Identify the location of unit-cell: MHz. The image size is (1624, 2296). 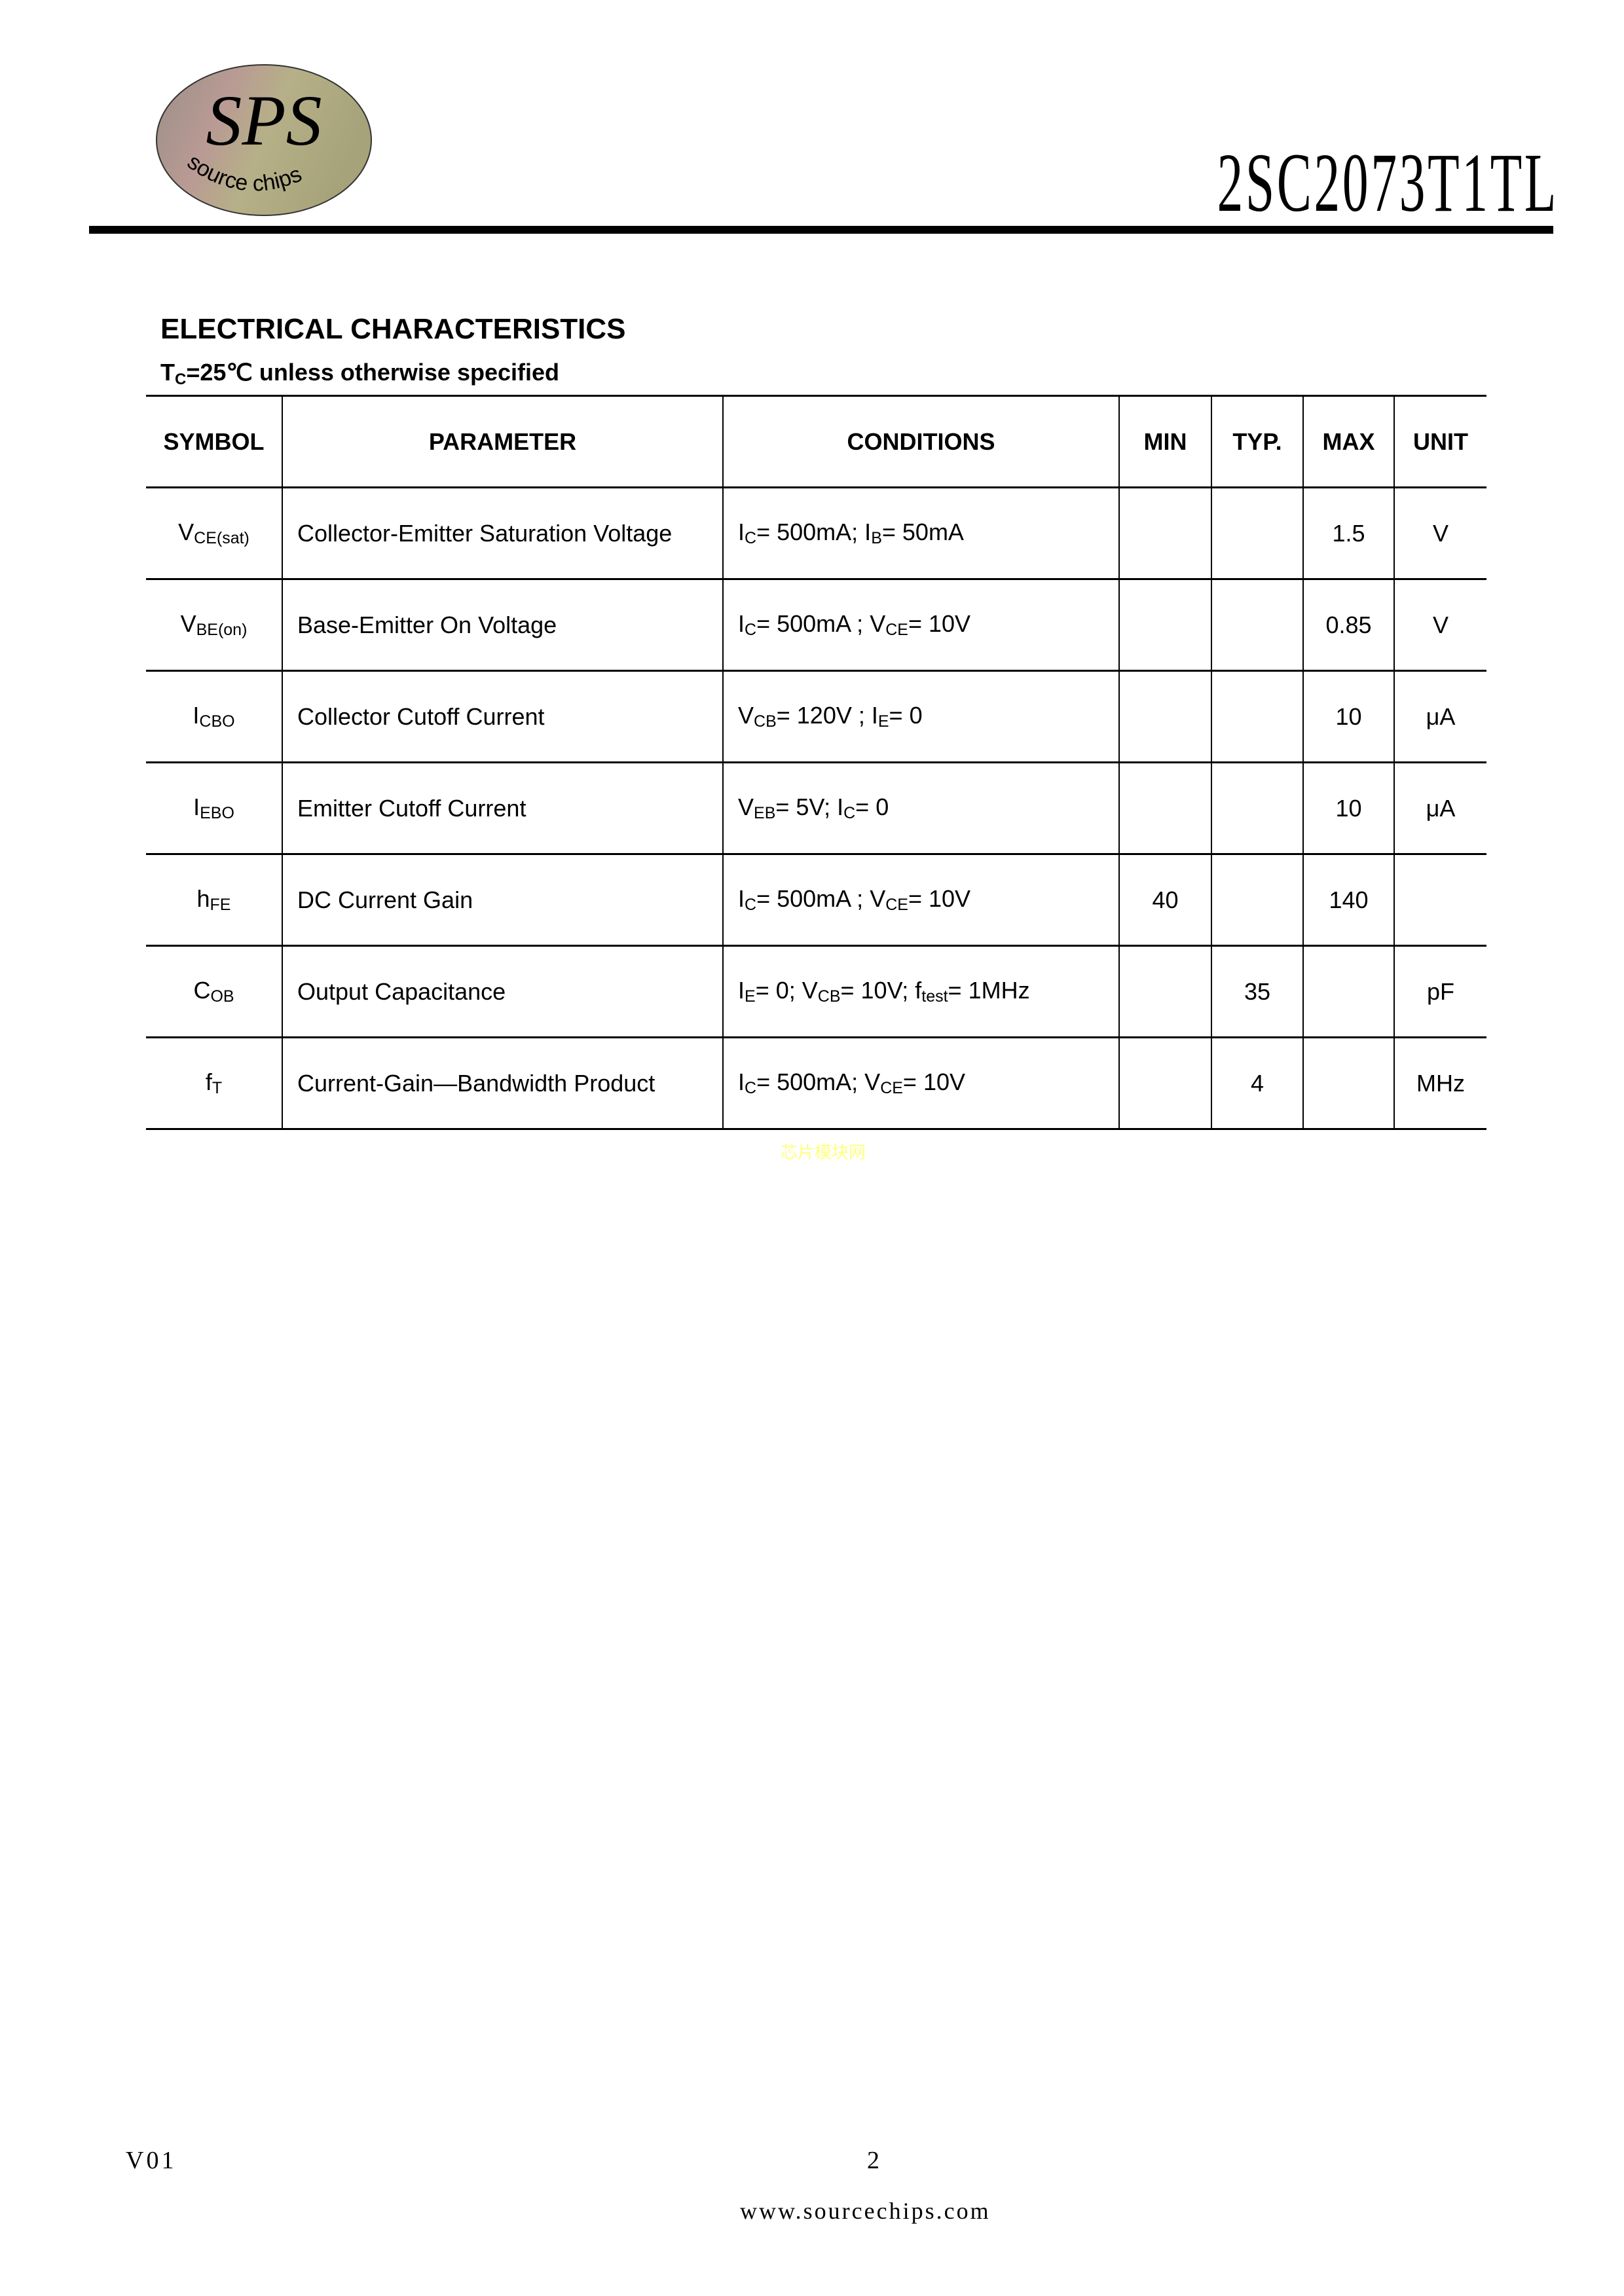
(1439, 1083).